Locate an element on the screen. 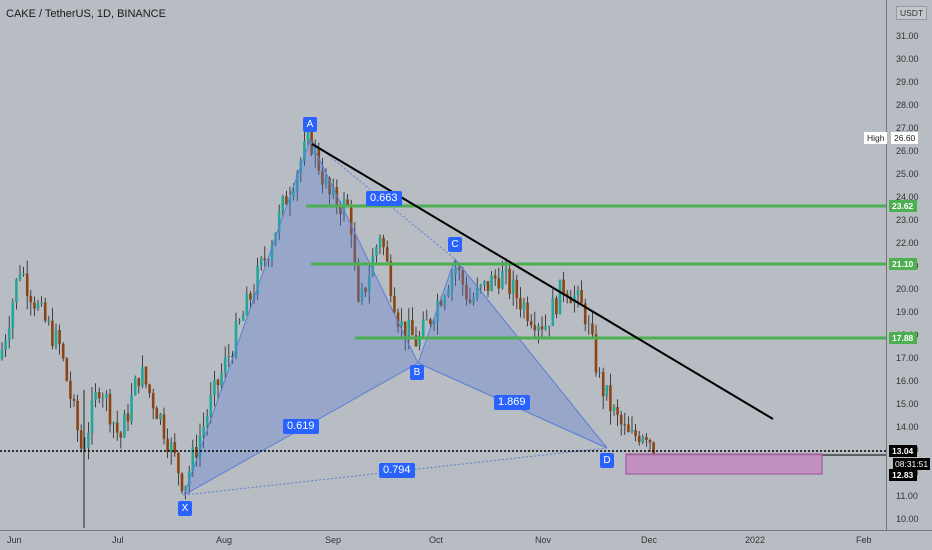 The height and width of the screenshot is (550, 932). price-tick-label: 10.00 is located at coordinates (907, 519).